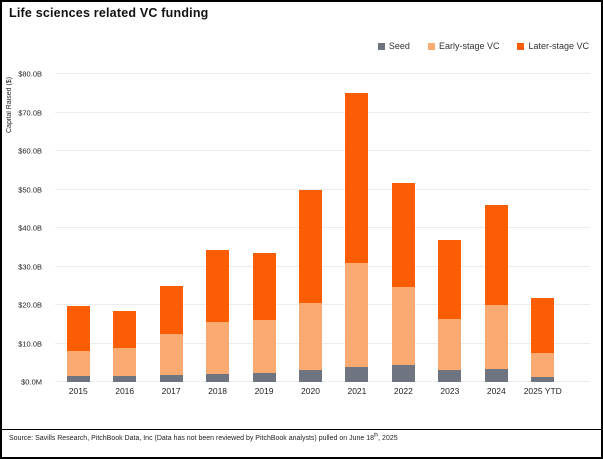 This screenshot has height=459, width=603. I want to click on x-tick-label-2016: 2016, so click(125, 391).